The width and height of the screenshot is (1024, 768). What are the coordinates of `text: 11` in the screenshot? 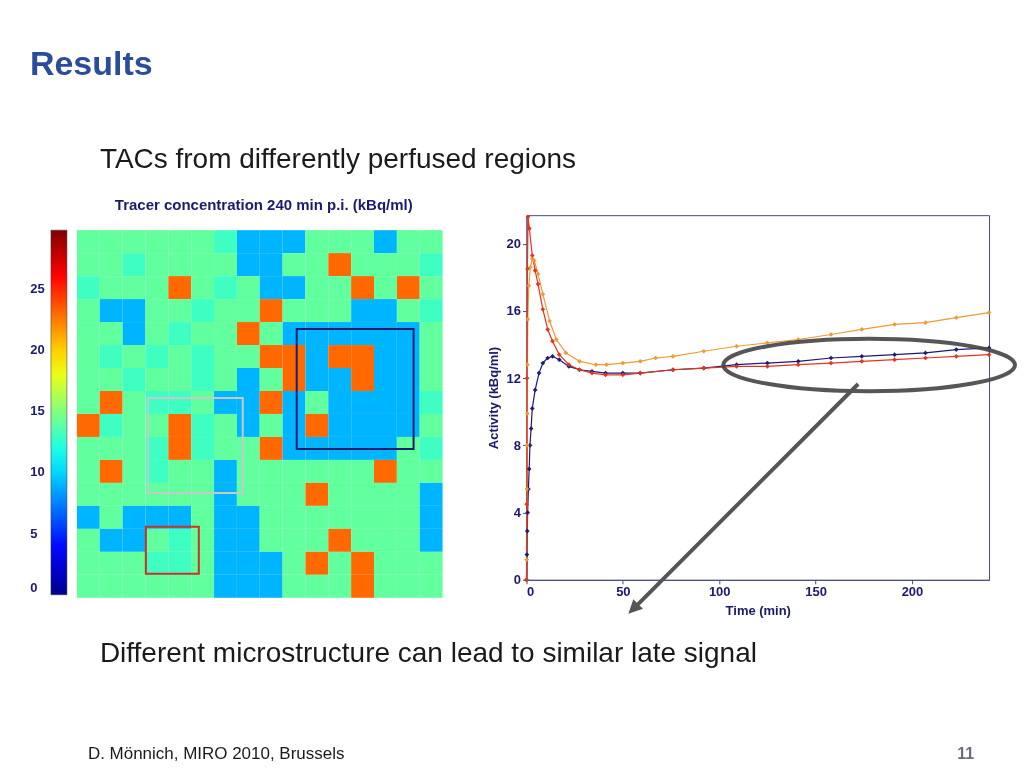 It's located at (966, 753).